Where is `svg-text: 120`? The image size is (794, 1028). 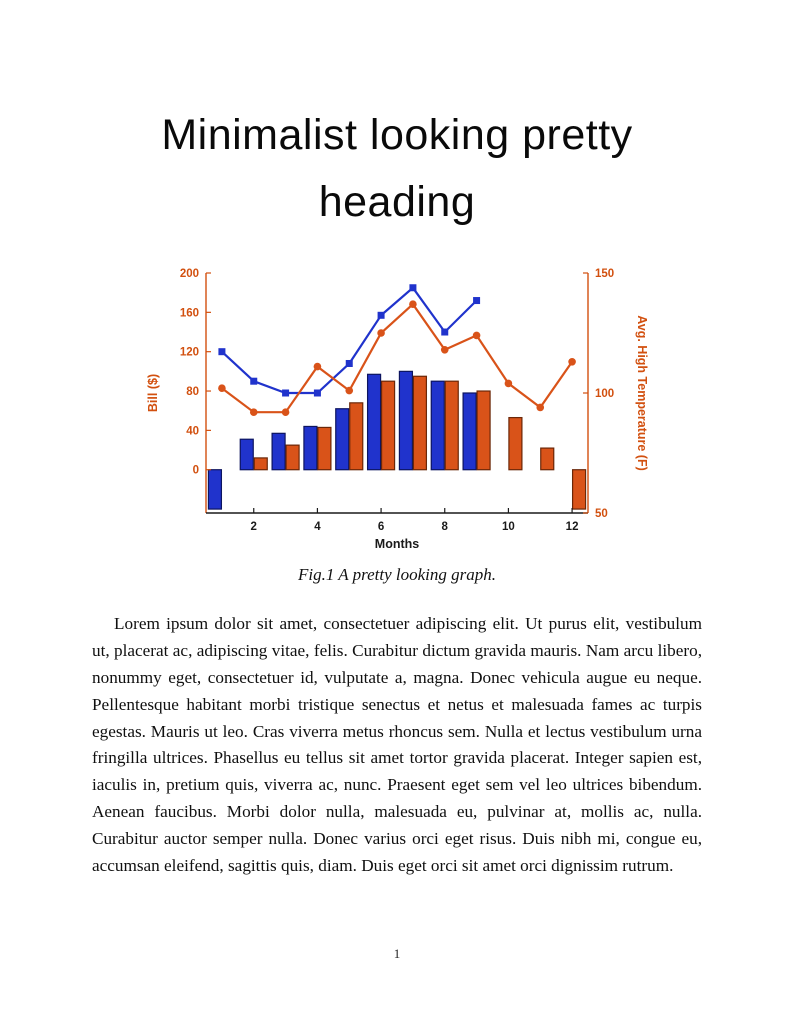 svg-text: 120 is located at coordinates (189, 353).